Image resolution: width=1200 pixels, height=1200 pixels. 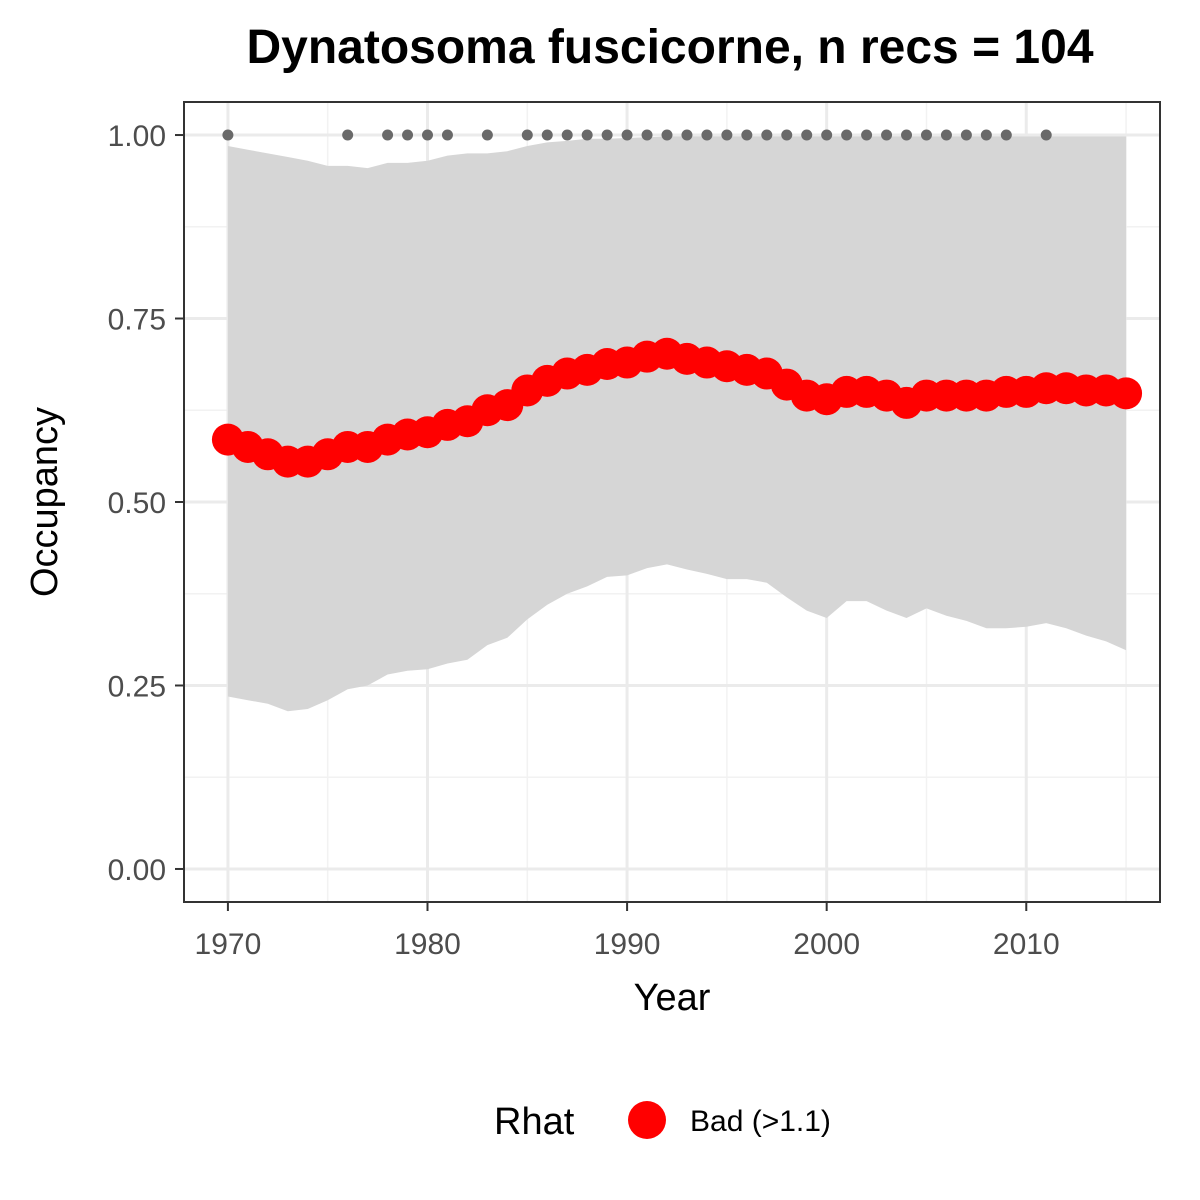 I want to click on x-axis: 1970 1980 1990 2000 2010, so click(x=627, y=931).